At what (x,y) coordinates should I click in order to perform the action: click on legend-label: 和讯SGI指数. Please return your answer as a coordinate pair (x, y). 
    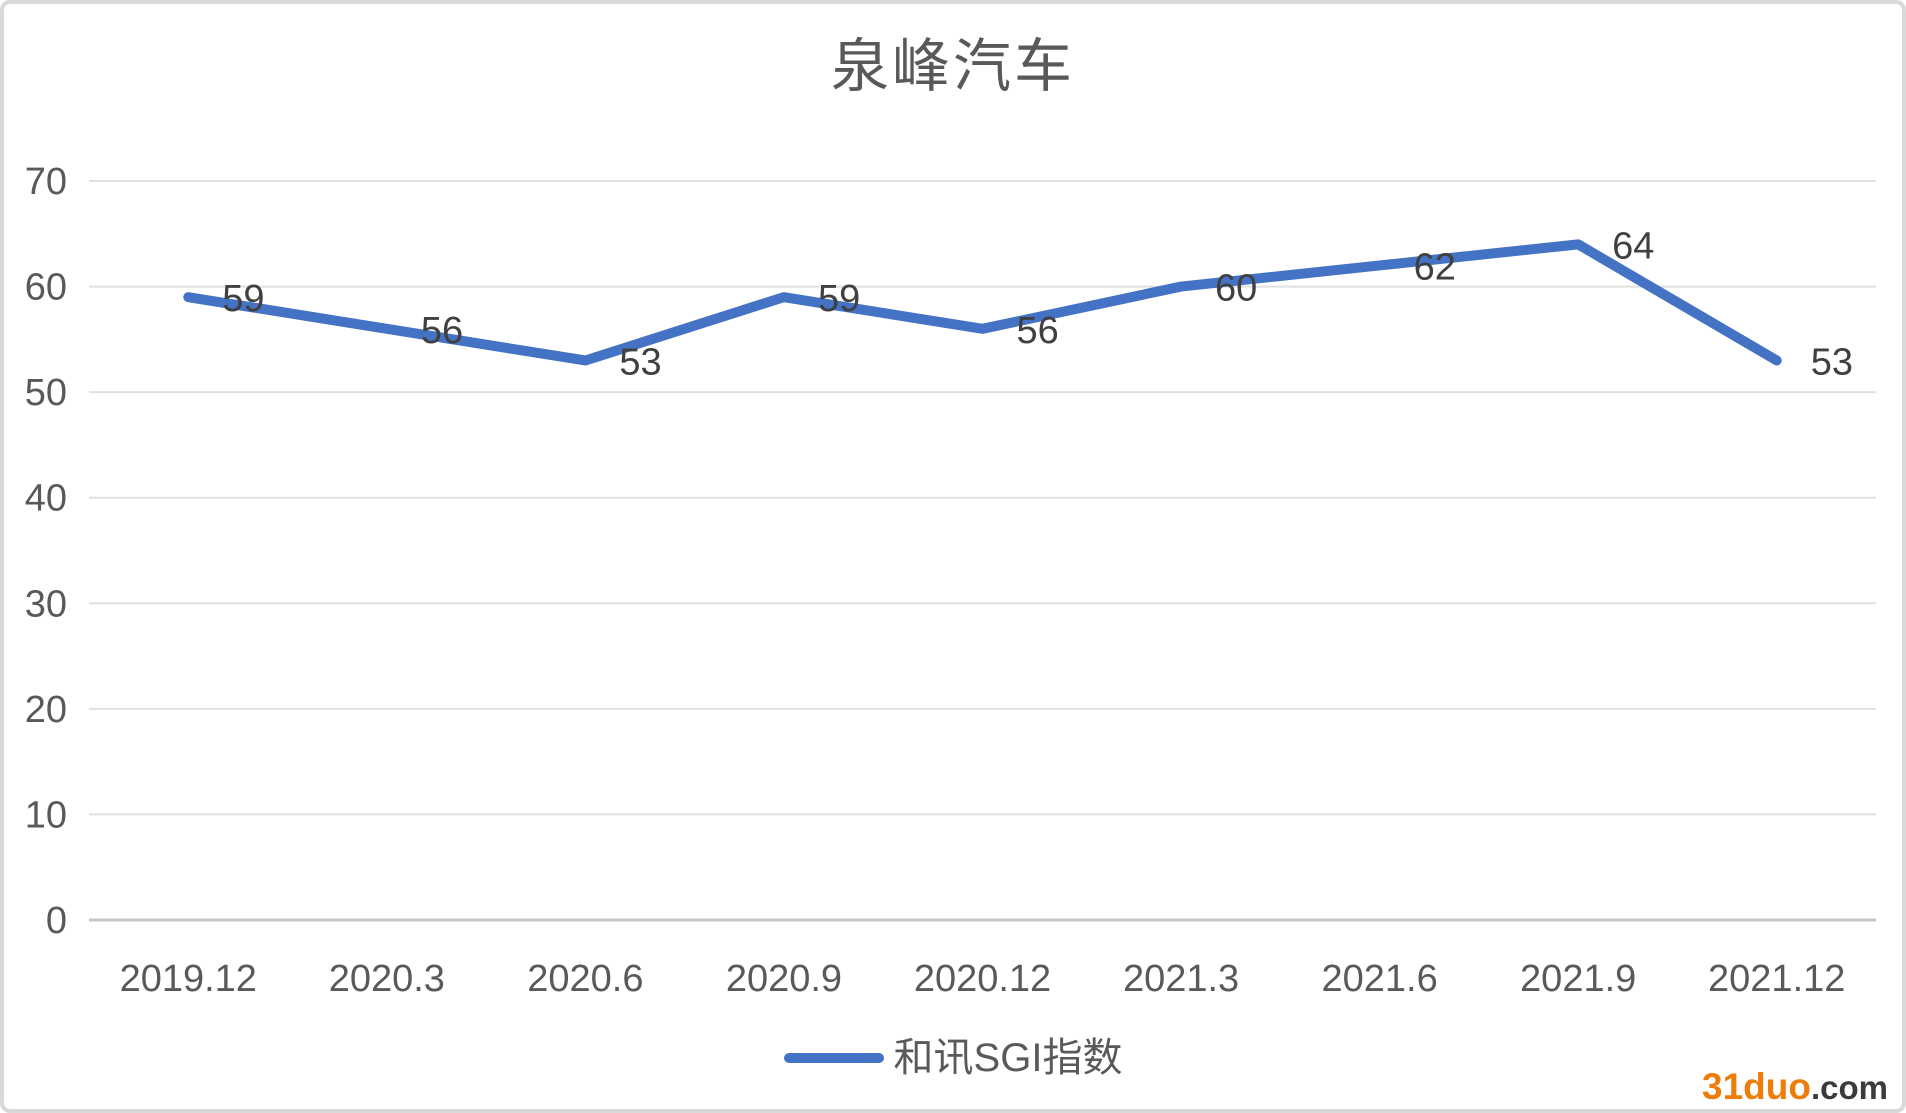
    Looking at the image, I should click on (1008, 1058).